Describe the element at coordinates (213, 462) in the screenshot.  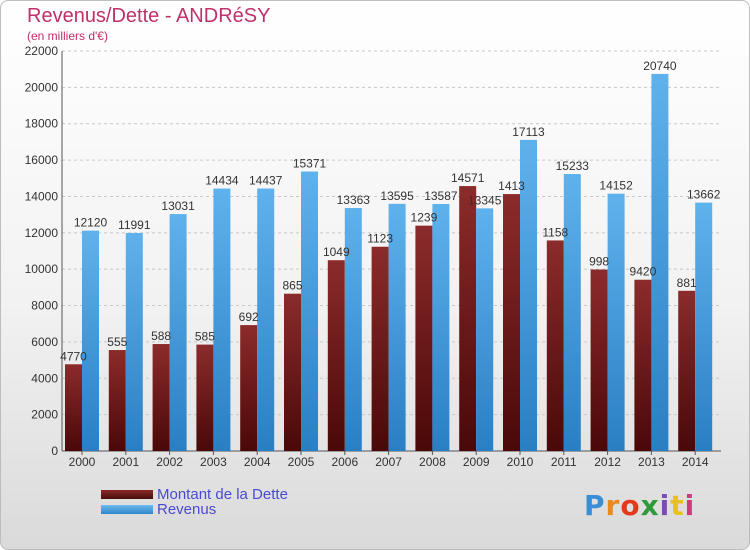
I see `x-tick-label: 2003` at that location.